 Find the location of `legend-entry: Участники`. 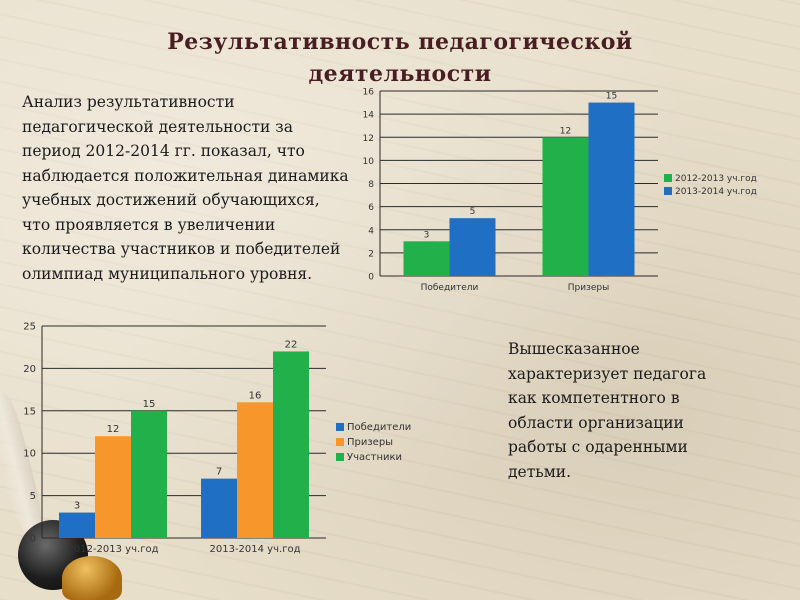

legend-entry: Участники is located at coordinates (374, 457).